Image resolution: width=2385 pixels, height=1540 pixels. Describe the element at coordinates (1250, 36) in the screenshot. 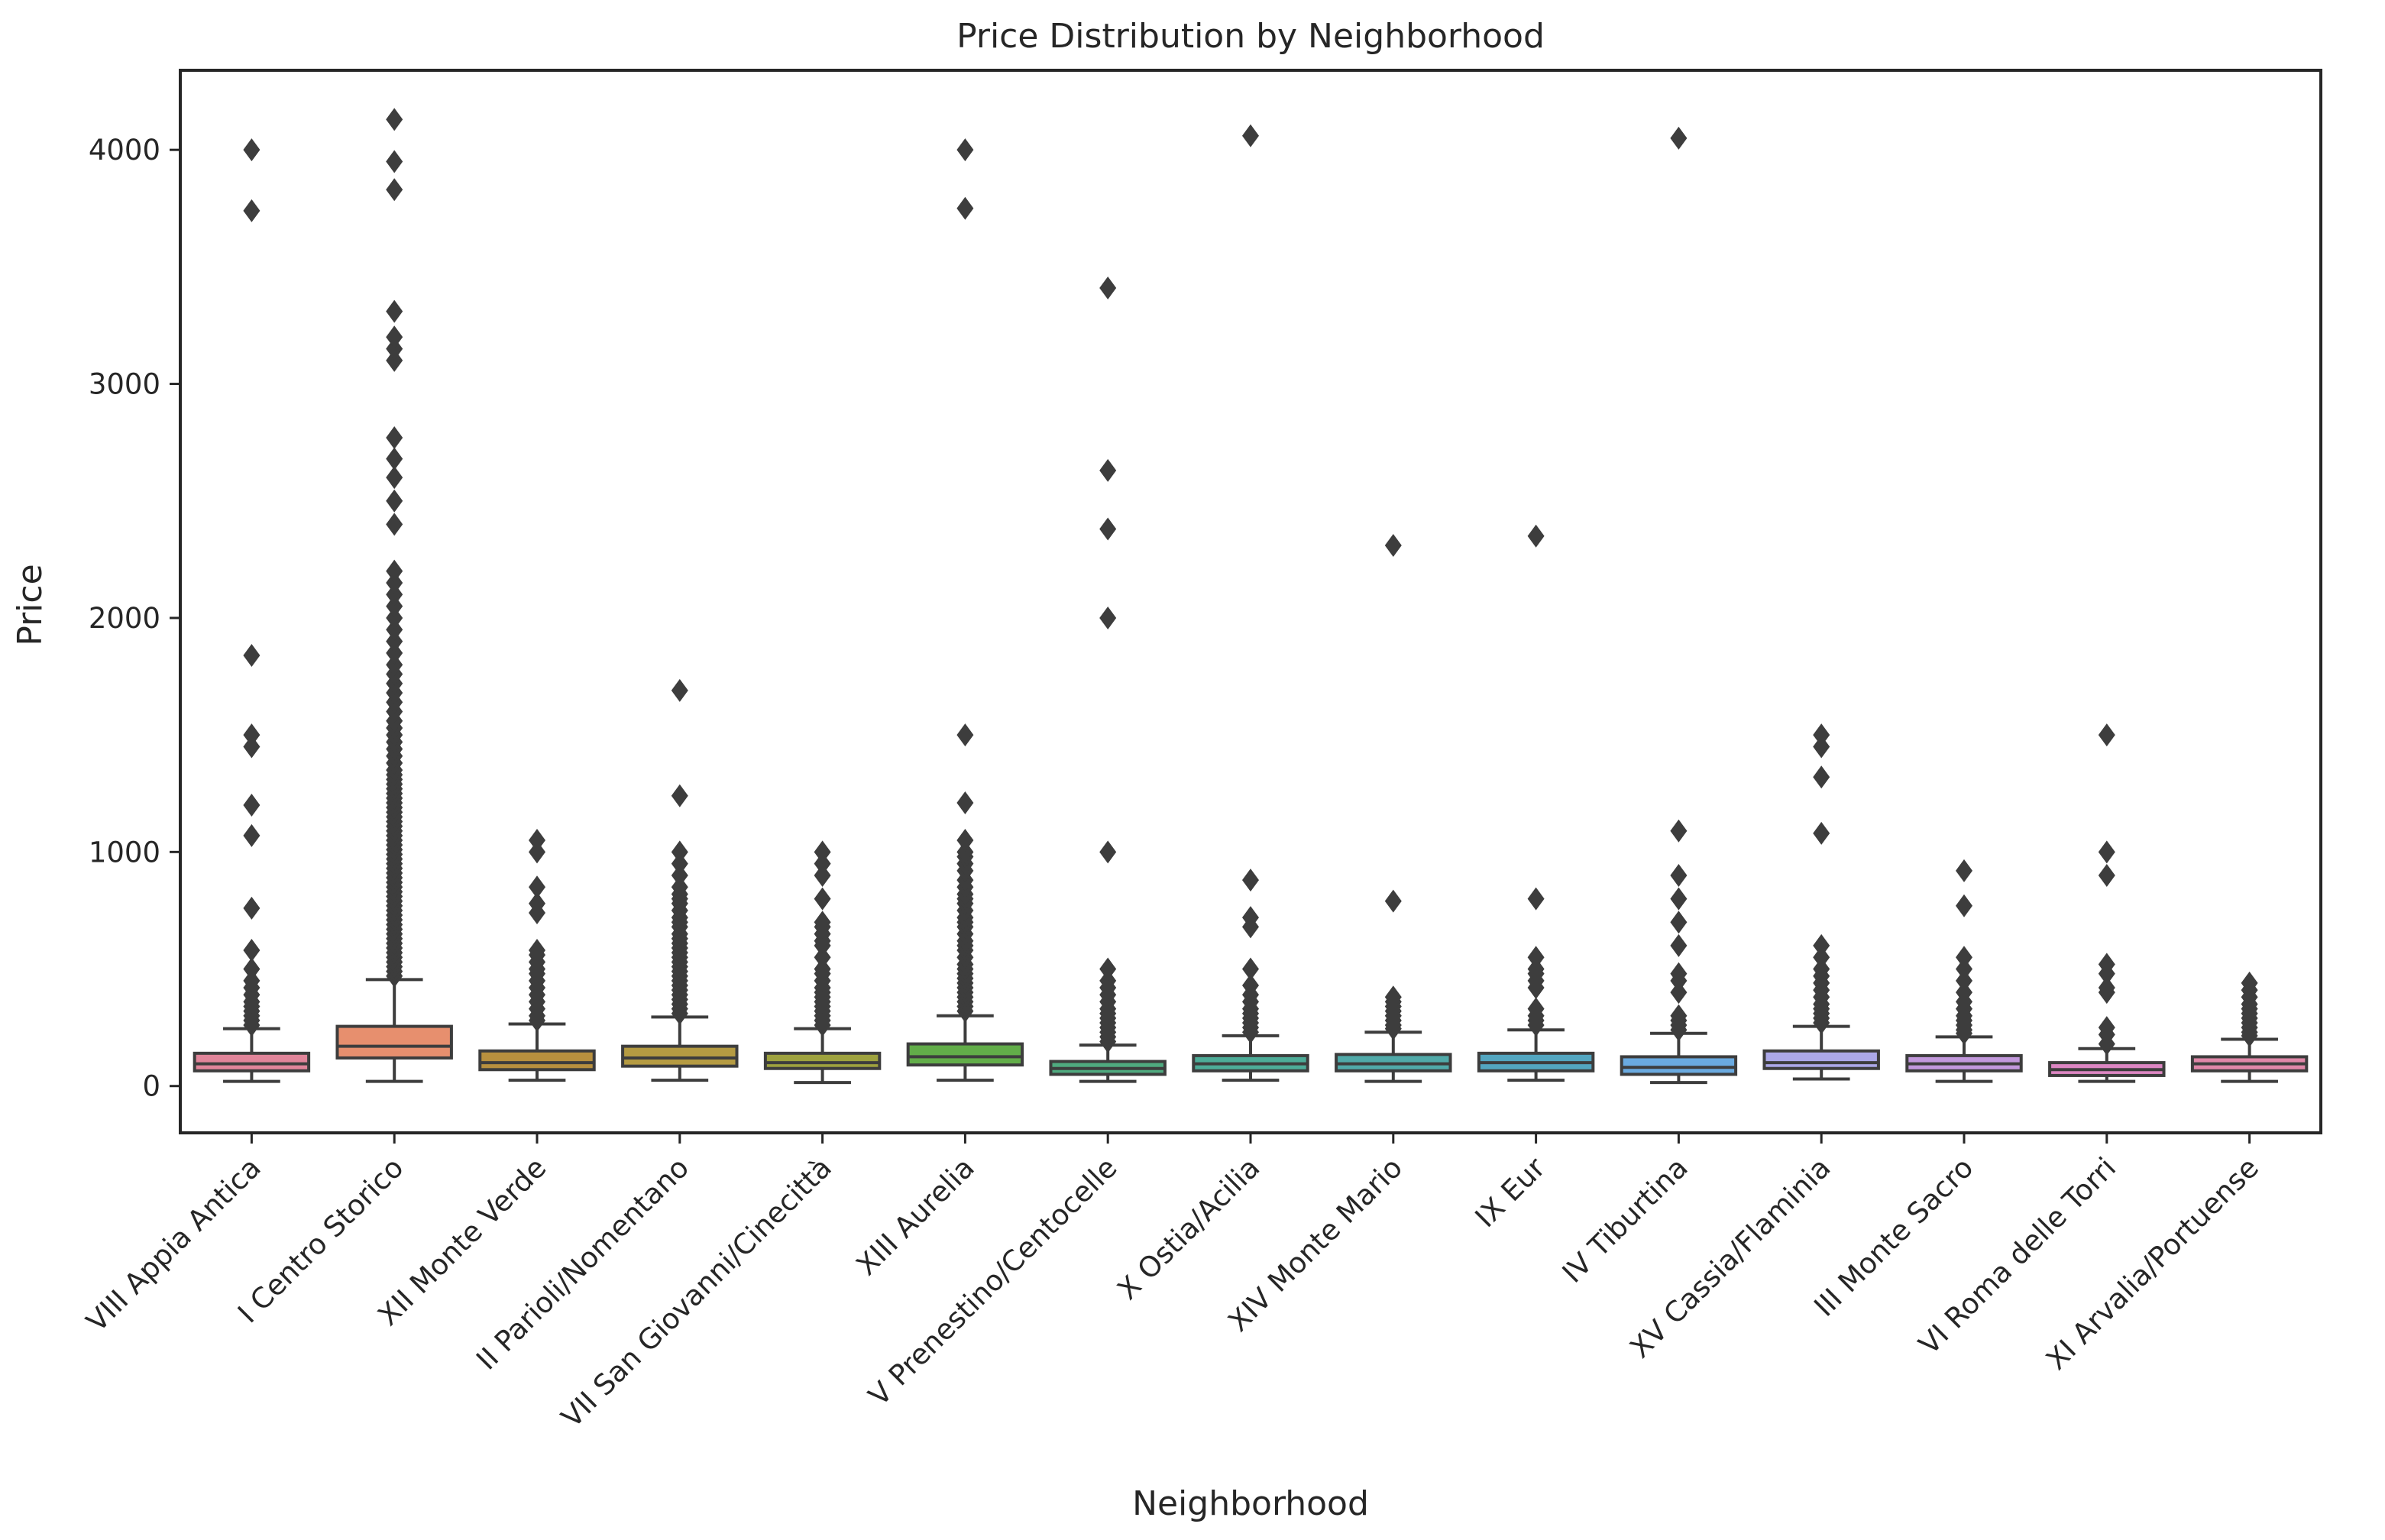

I see `chart-title: Price Distribution by Neighborhood` at that location.